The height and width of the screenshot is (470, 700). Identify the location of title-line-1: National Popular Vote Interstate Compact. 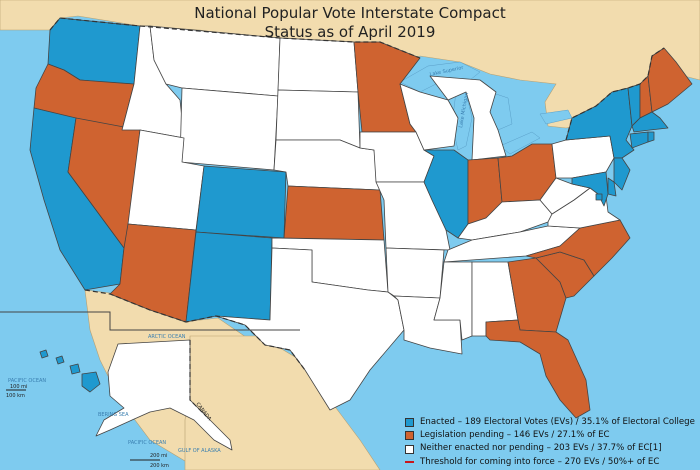
(350, 13).